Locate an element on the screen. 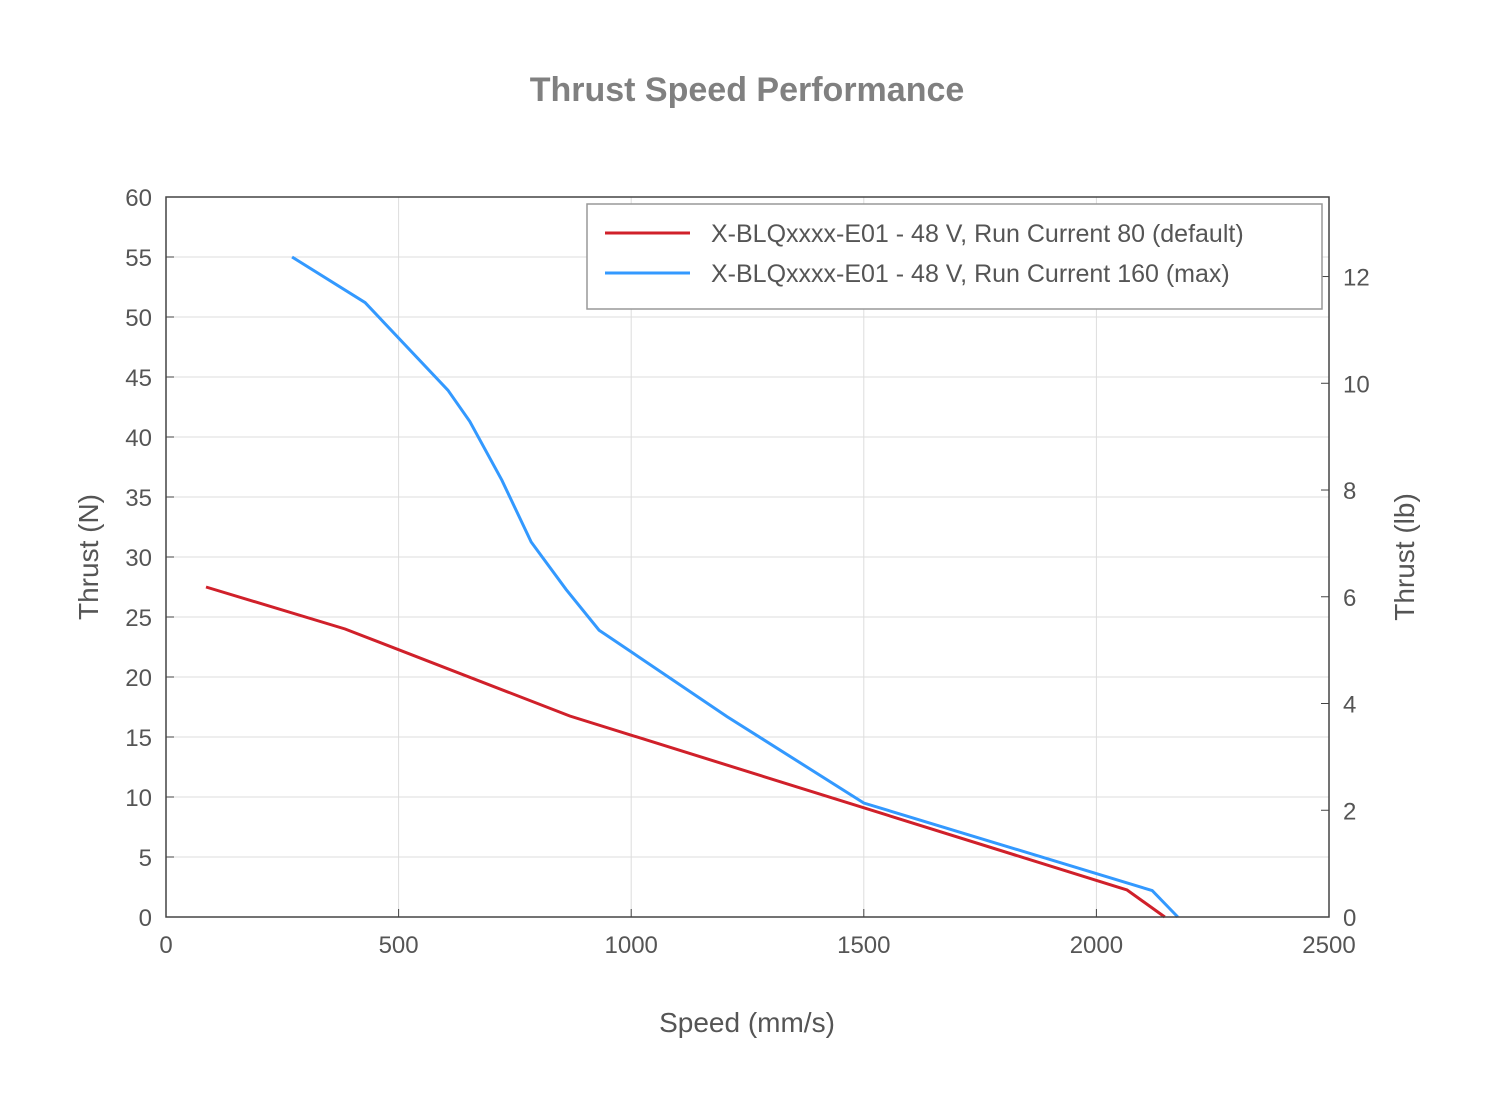 The image size is (1494, 1118). y-tick-label: 55 is located at coordinates (138, 258).